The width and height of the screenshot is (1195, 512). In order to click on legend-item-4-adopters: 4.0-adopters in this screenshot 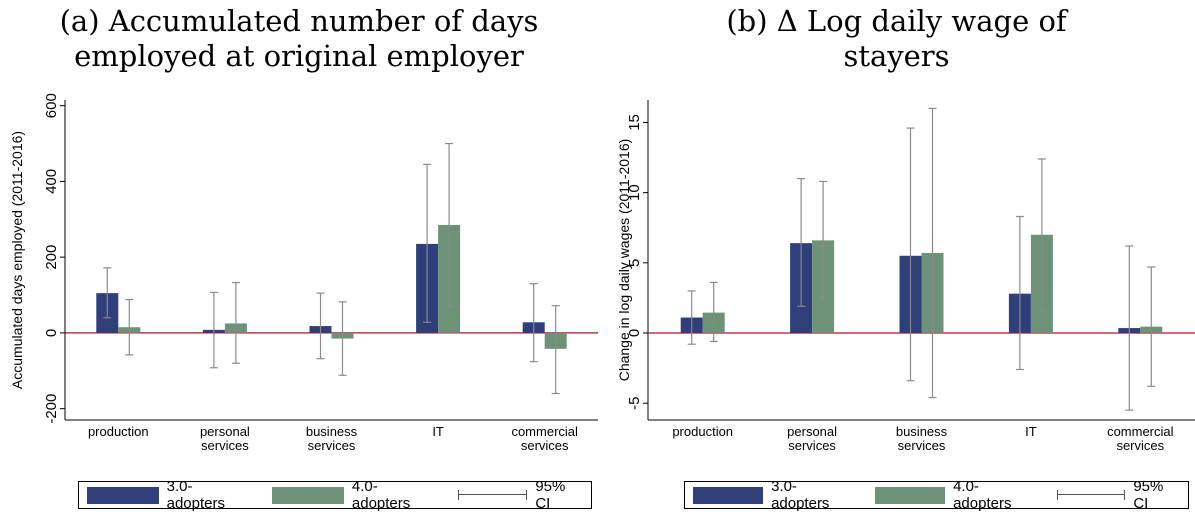, I will do `click(352, 495)`.